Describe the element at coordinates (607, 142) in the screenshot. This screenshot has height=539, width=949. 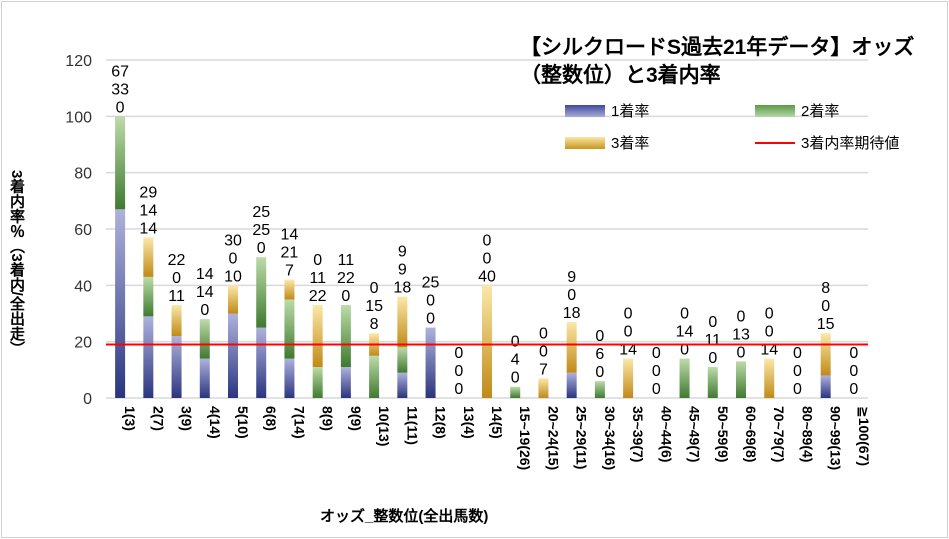
I see `legend-item-3: 3着率` at that location.